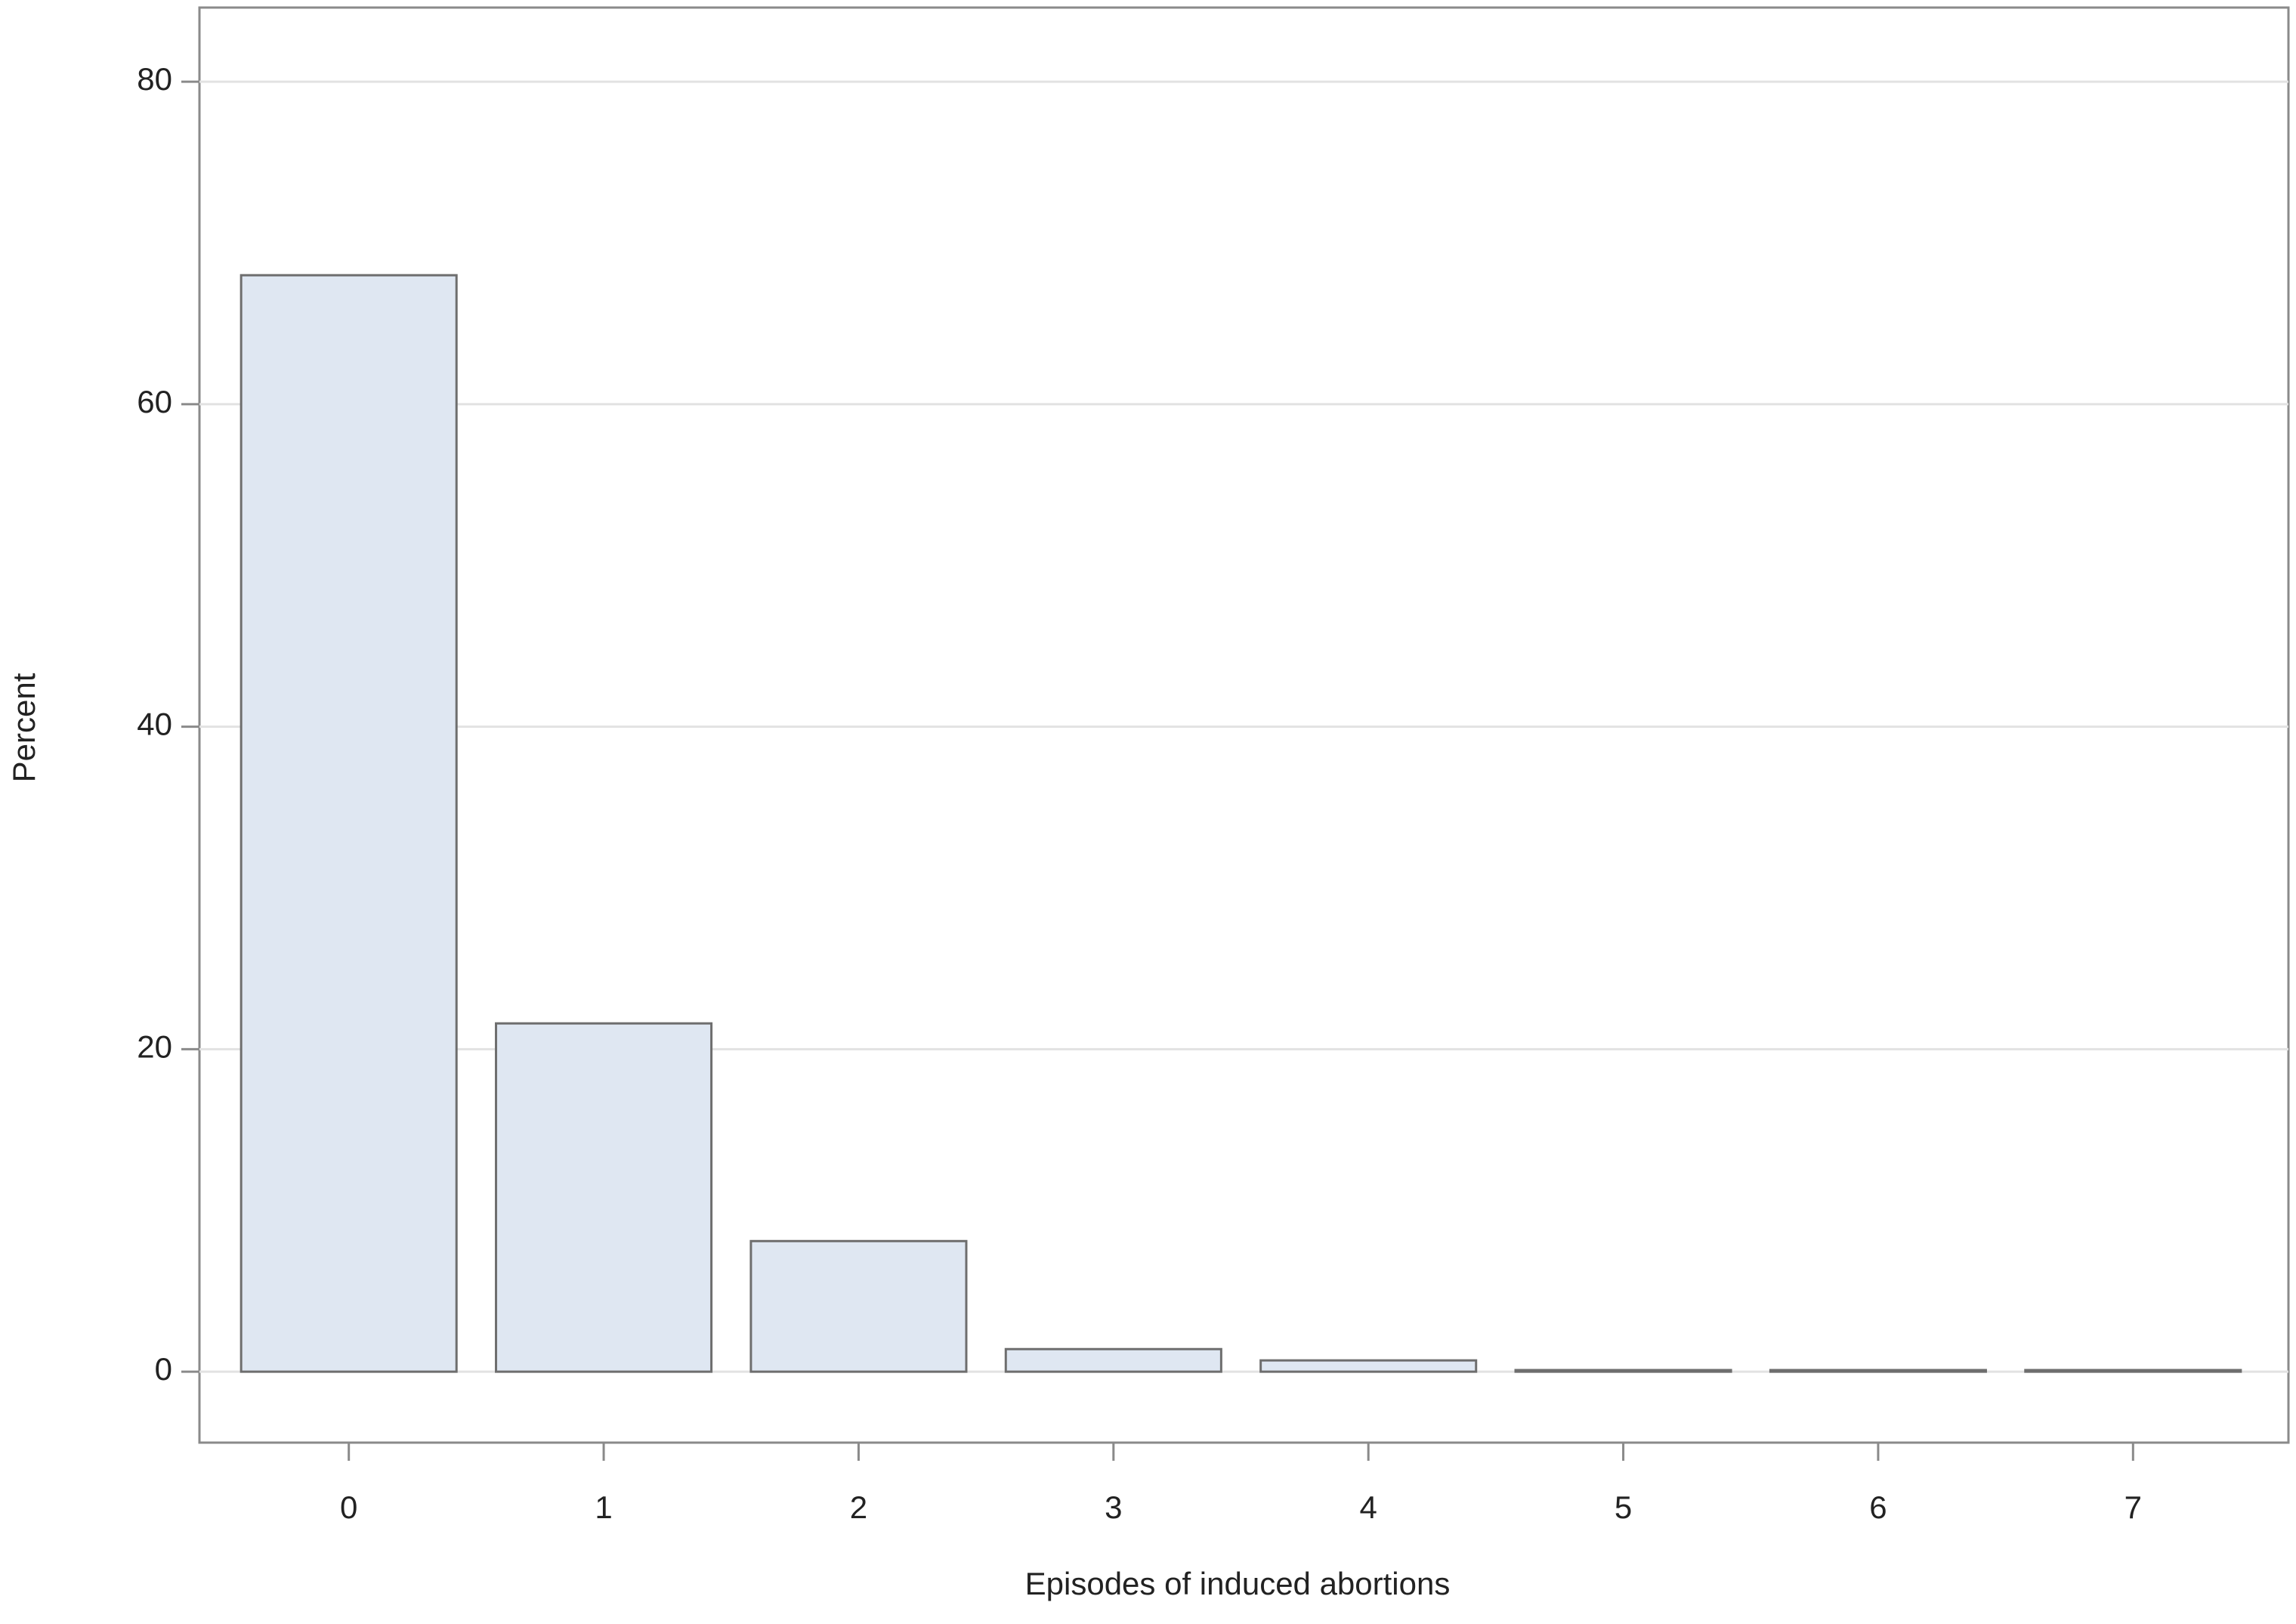  I want to click on x-tick-label: 1, so click(603, 1507).